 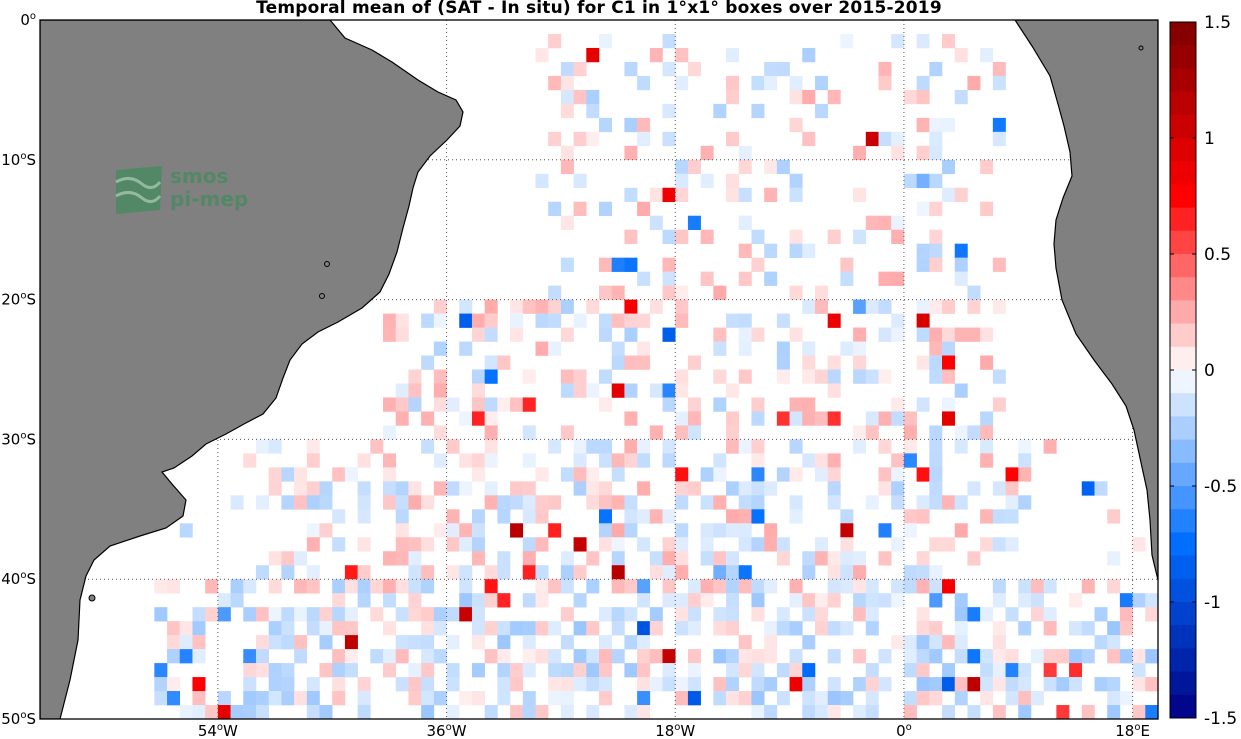 I want to click on colorbar-label: 1, so click(x=1209, y=139).